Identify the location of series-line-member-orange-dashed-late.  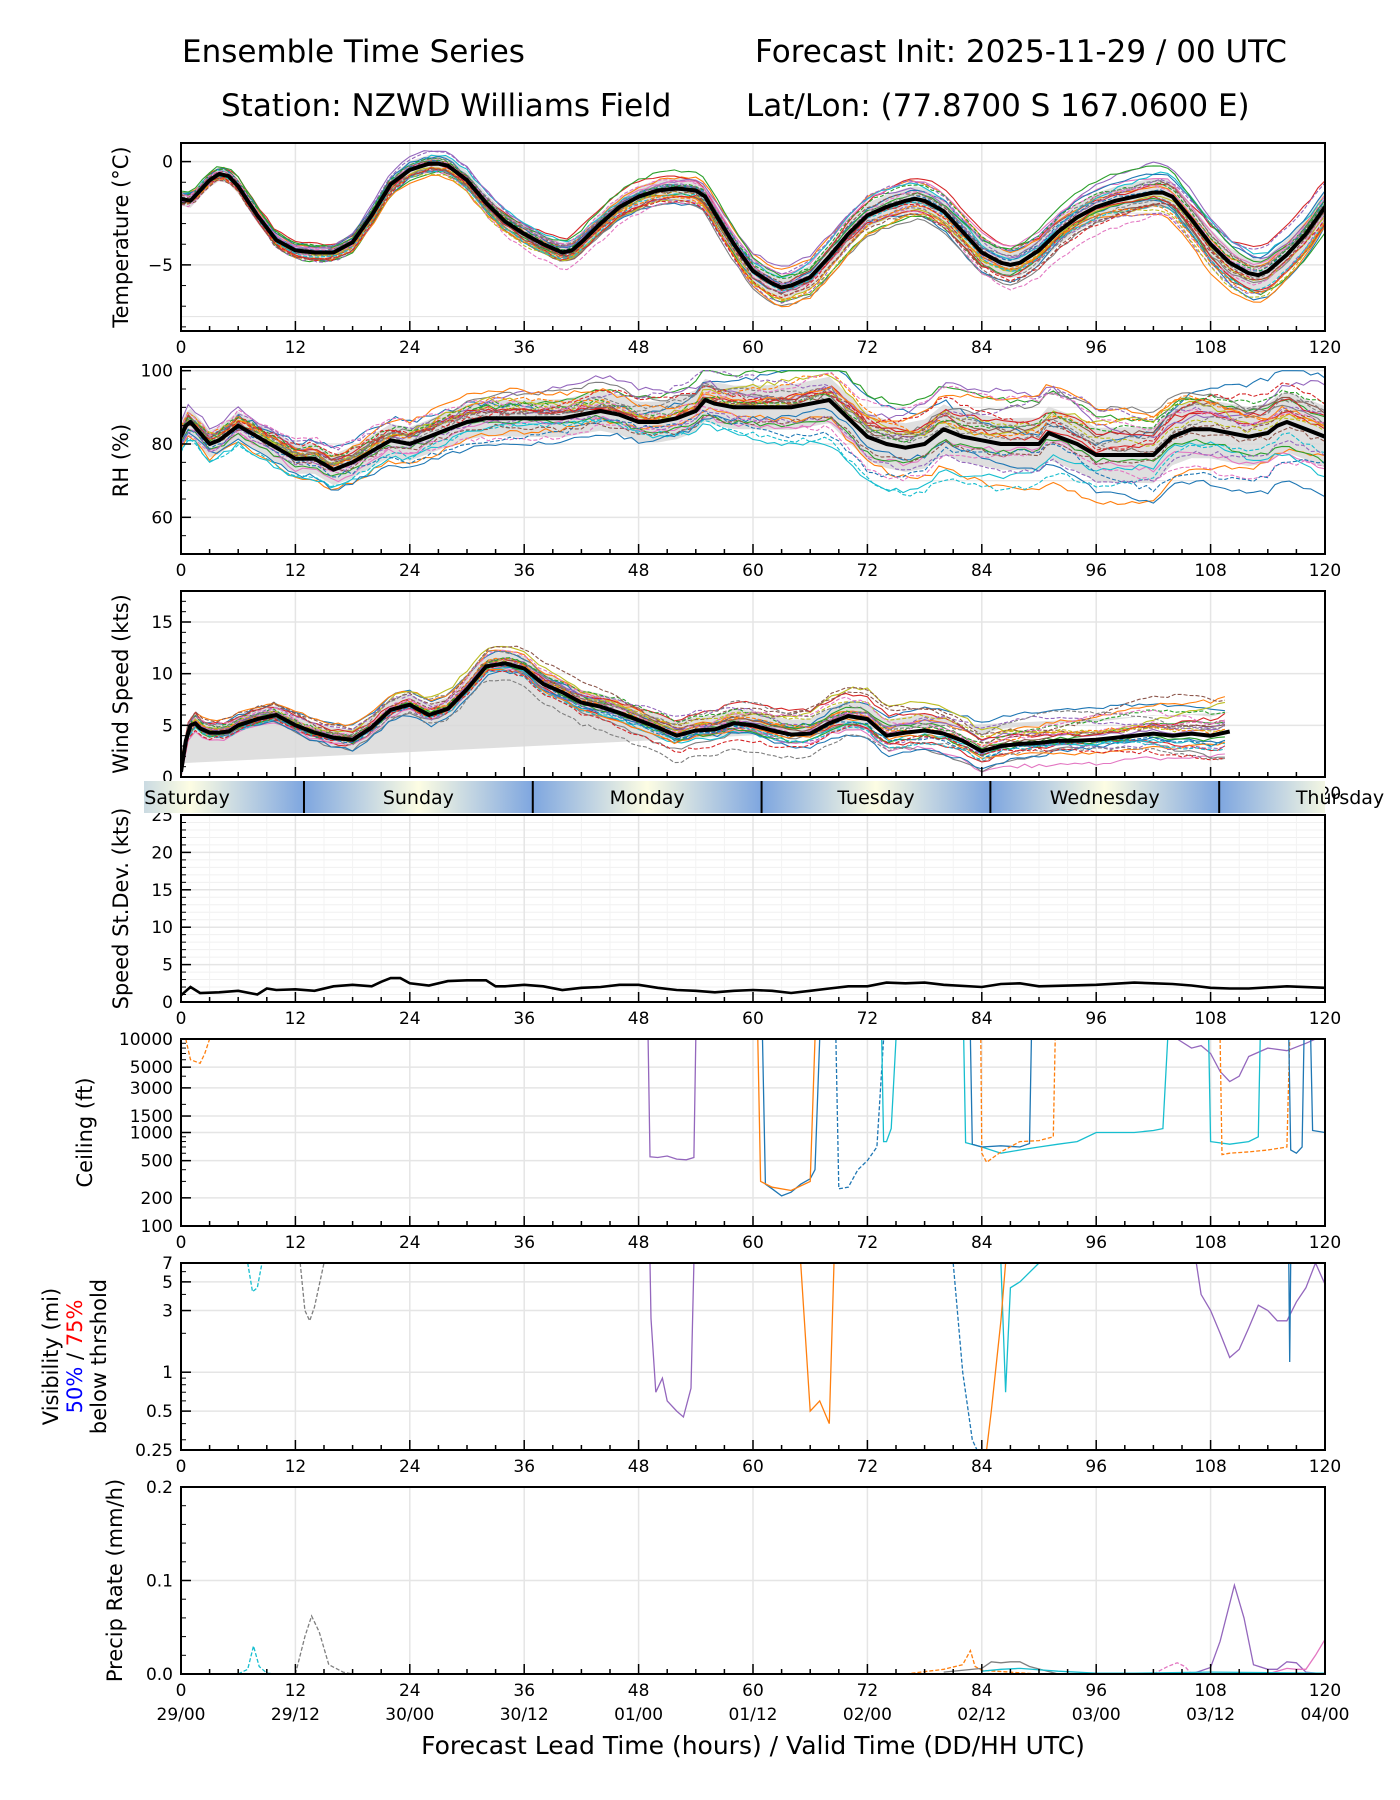
(1255, 1097).